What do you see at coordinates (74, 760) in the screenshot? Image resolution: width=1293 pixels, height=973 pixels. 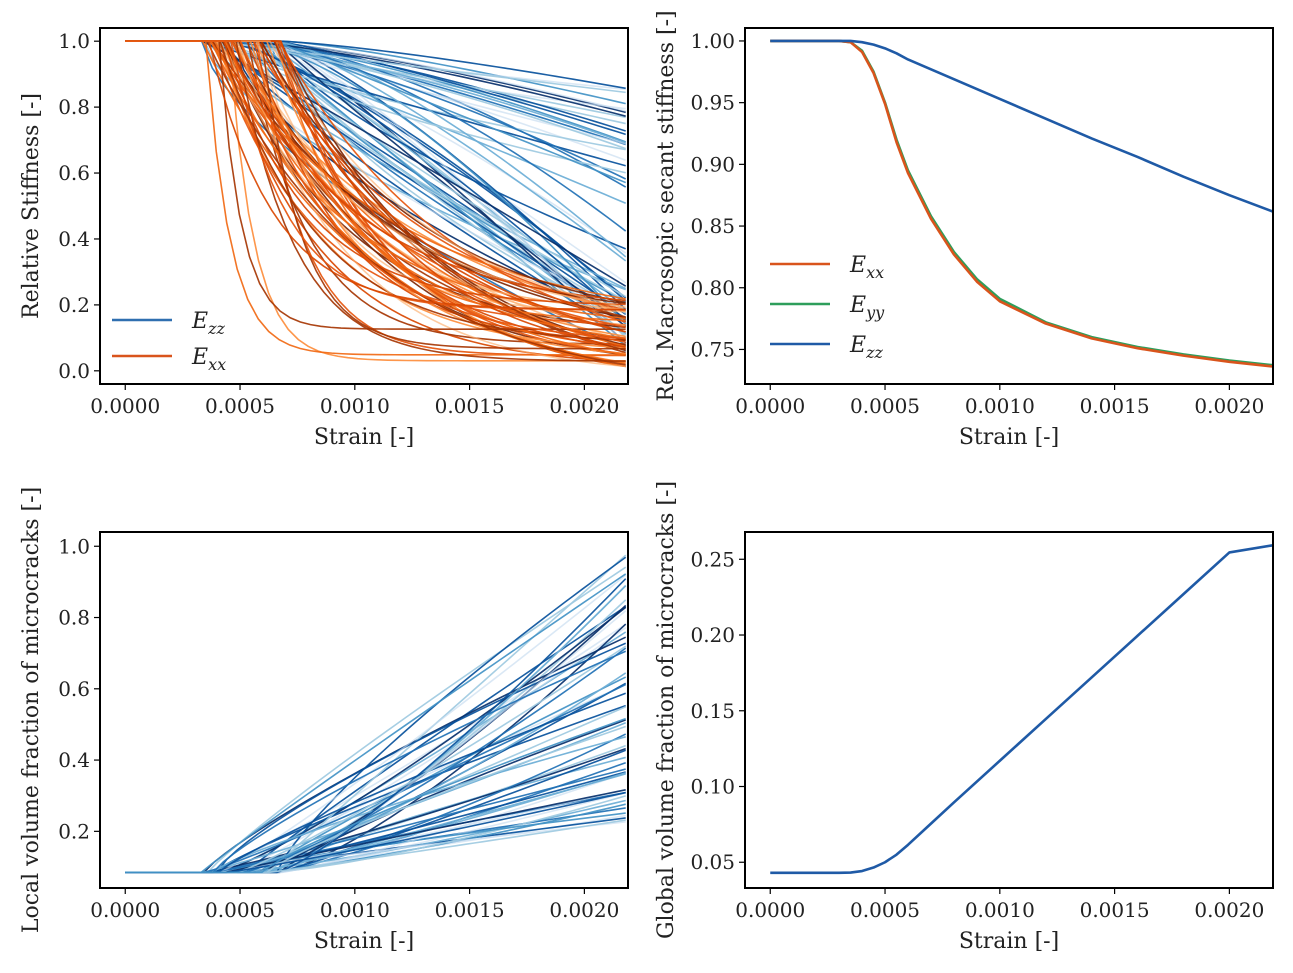 I see `y-tick-label: 0.4` at bounding box center [74, 760].